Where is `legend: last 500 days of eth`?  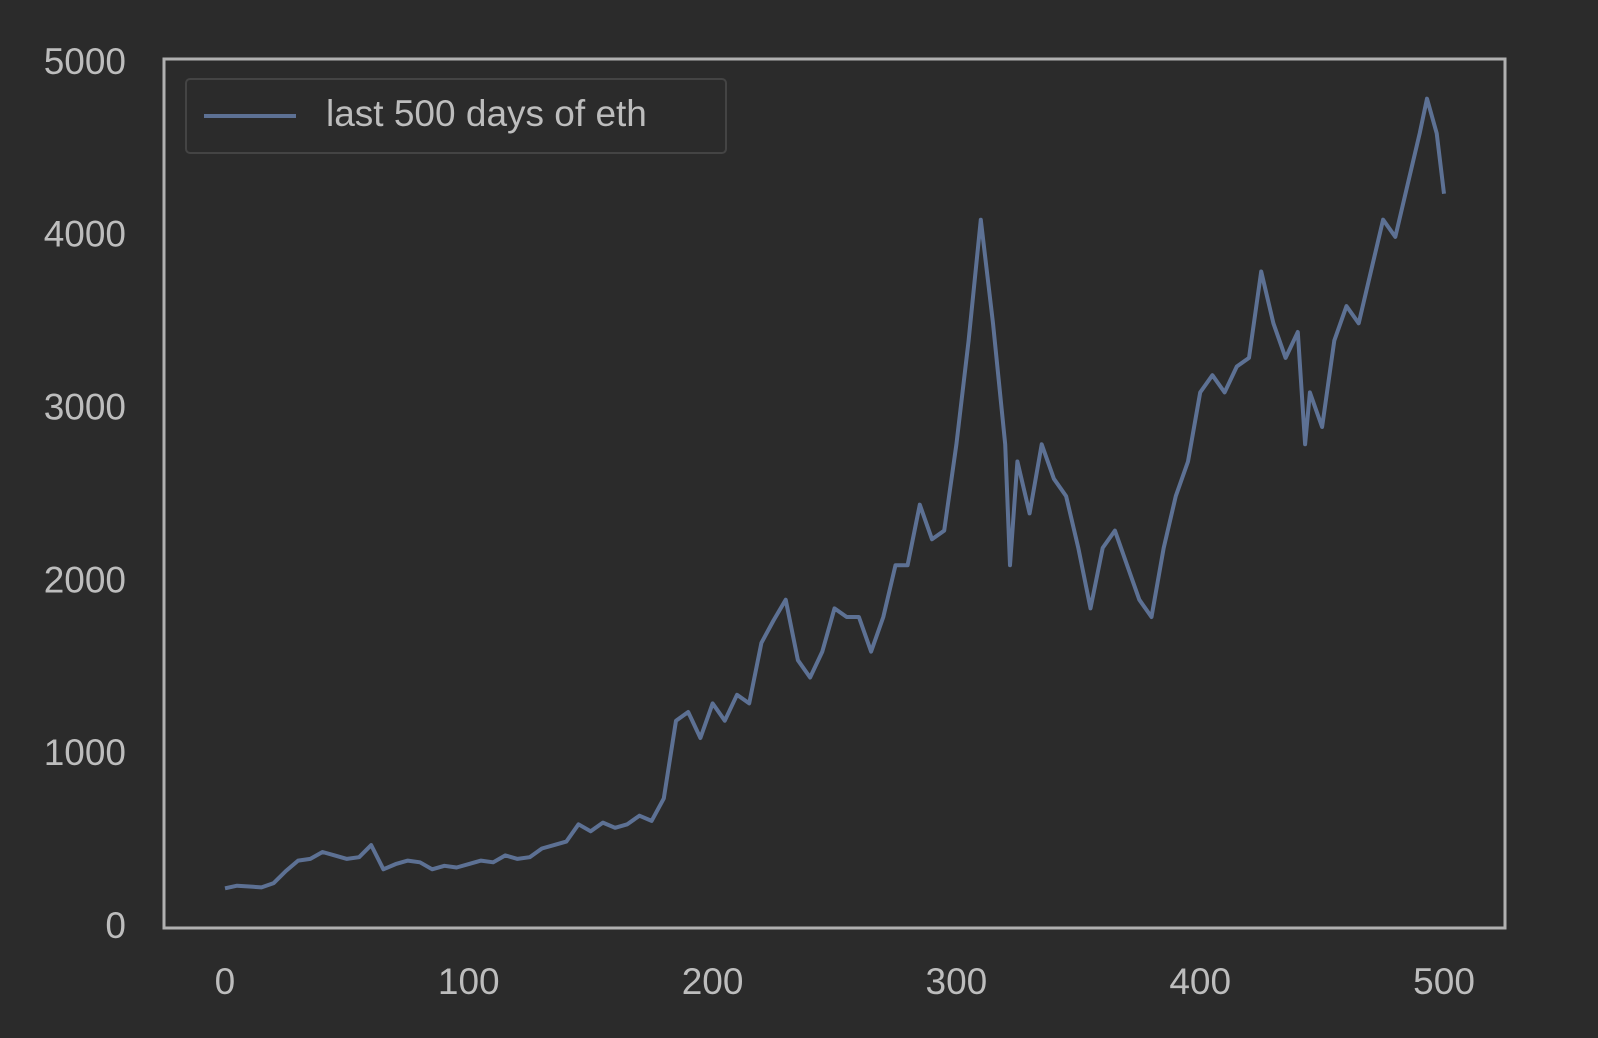
legend: last 500 days of eth is located at coordinates (456, 116).